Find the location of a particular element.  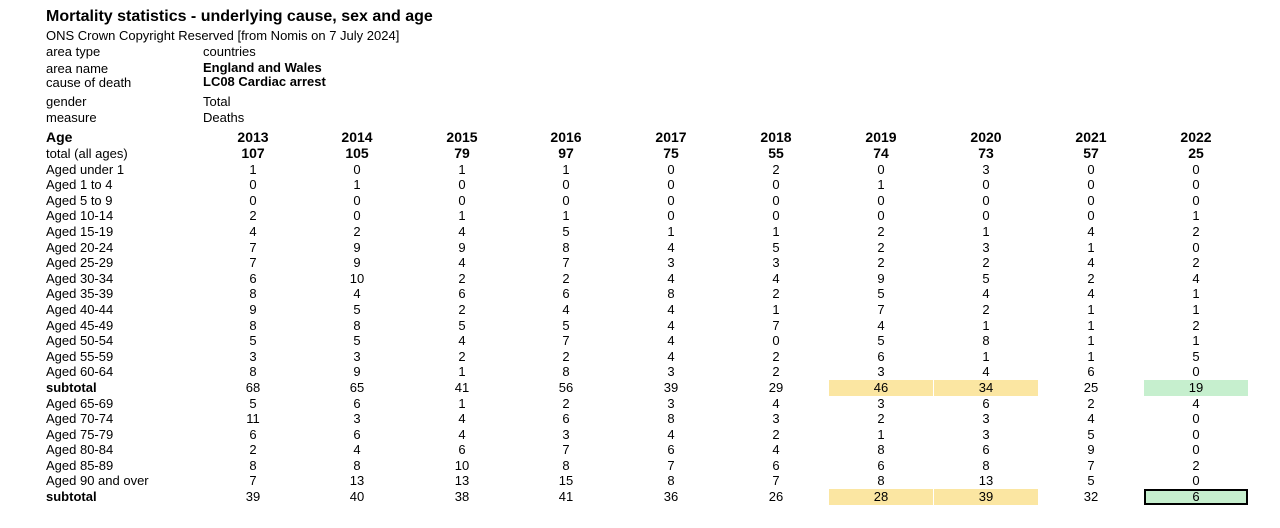

table-cell: 15 is located at coordinates (566, 481).